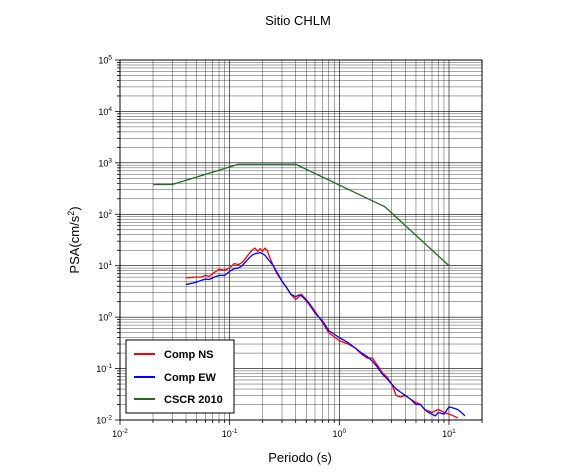 The image size is (586, 475). I want to click on y-tick-label: 10⁻¹, so click(104, 368).